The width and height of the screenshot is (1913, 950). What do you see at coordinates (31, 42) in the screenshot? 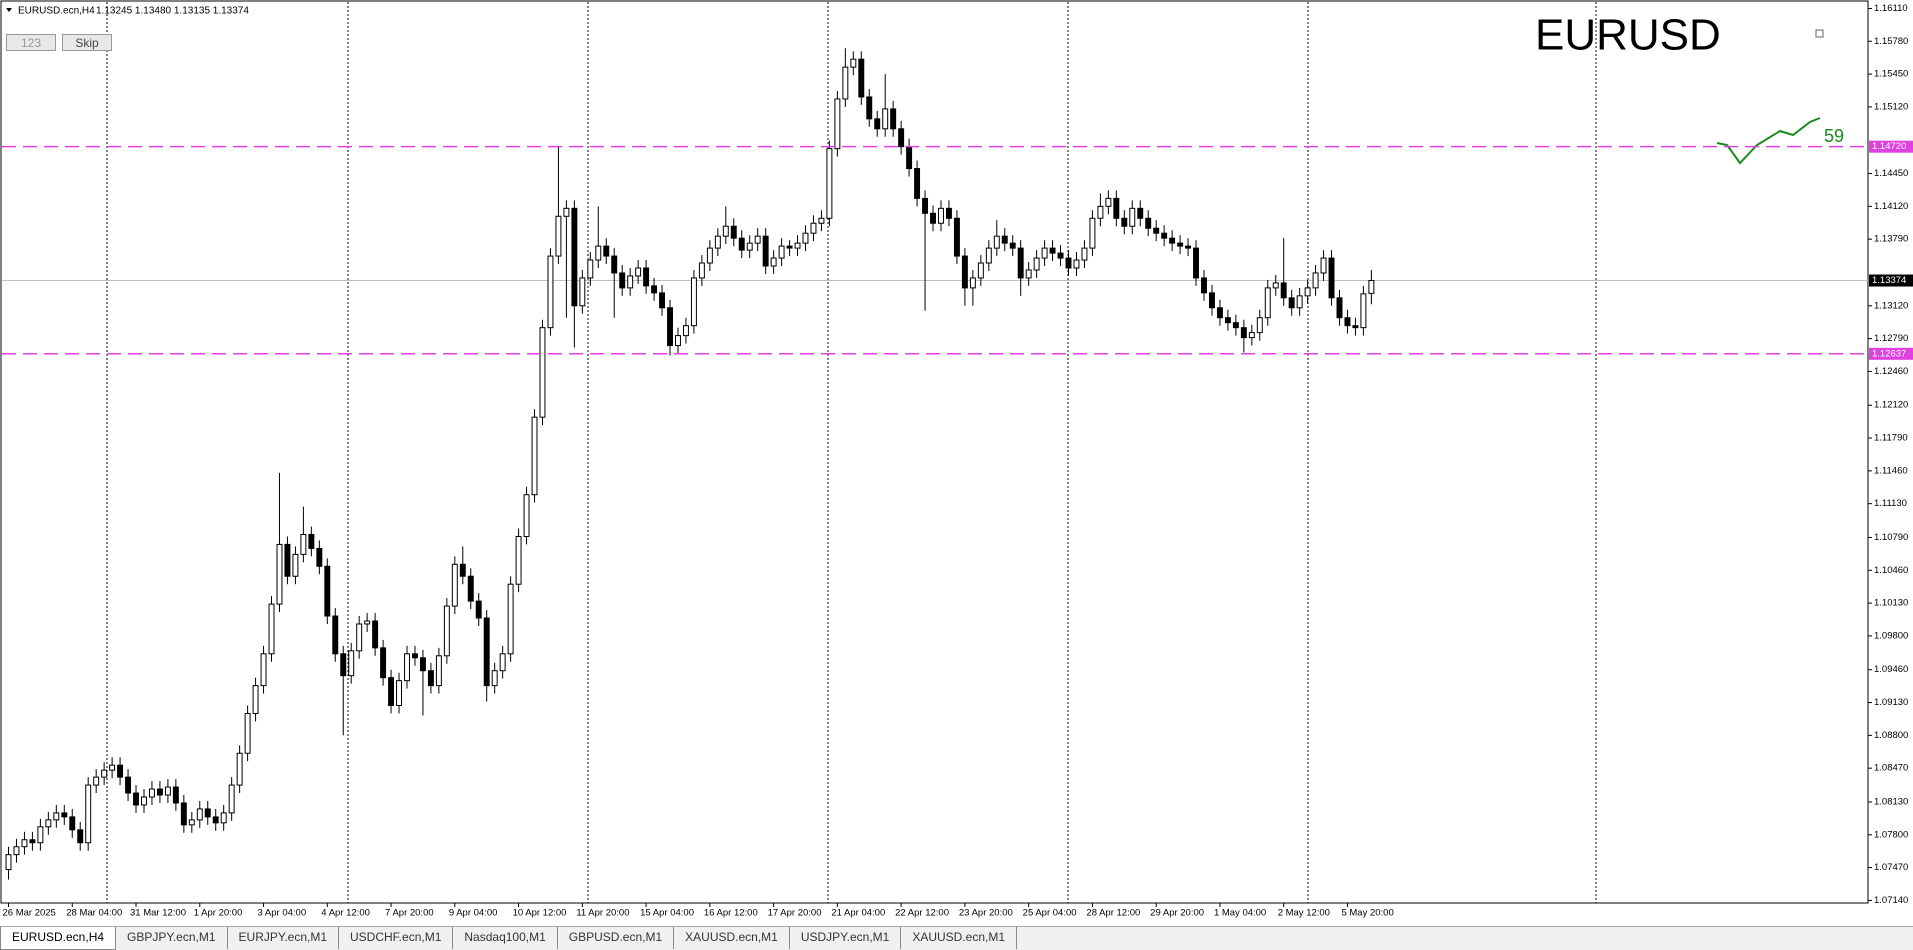
I see `count-input: 123` at bounding box center [31, 42].